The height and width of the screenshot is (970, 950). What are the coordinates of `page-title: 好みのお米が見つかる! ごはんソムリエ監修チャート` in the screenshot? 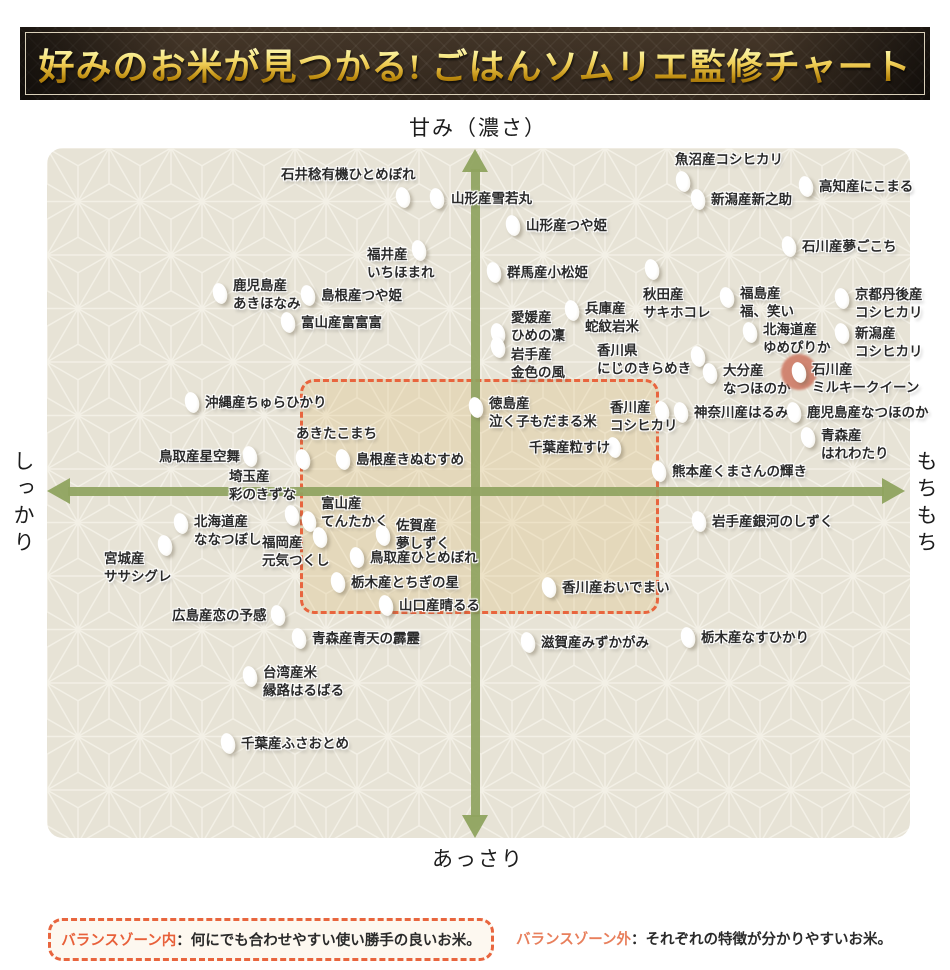 It's located at (475, 64).